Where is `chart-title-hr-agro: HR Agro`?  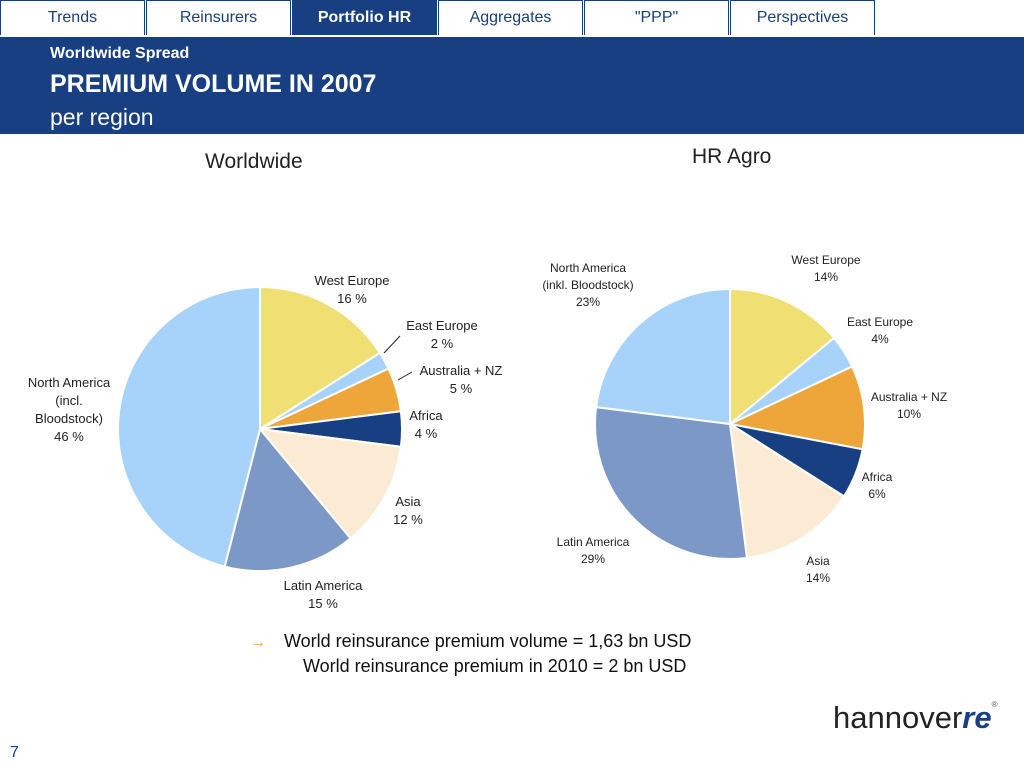
chart-title-hr-agro: HR Agro is located at coordinates (732, 156).